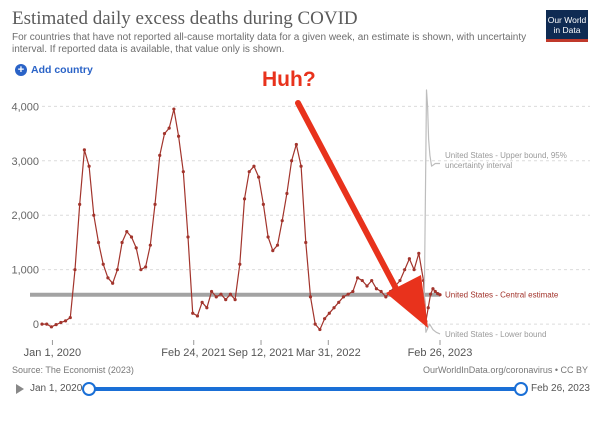 The image size is (600, 440). I want to click on series-label: United States - Lower bound, so click(495, 334).